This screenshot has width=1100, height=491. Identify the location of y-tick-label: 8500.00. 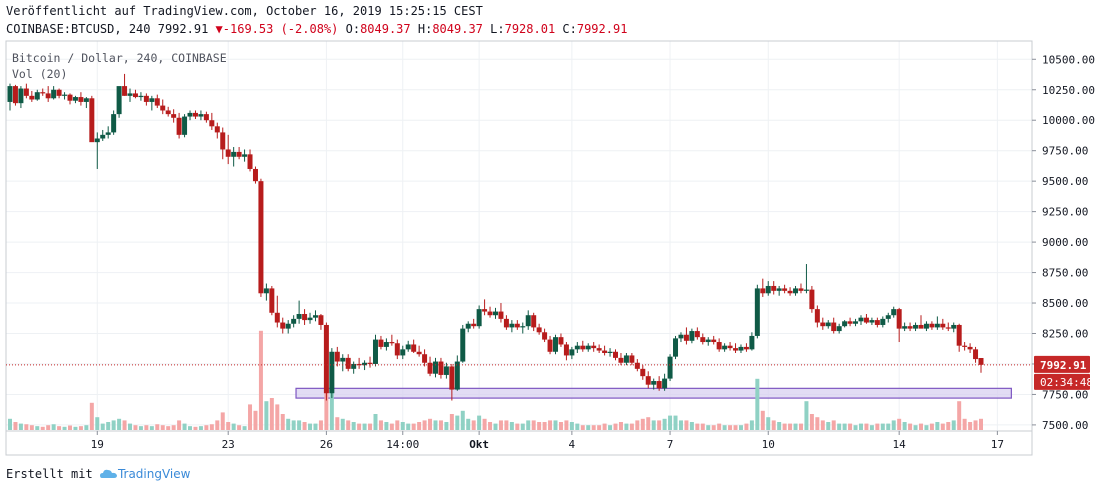
(1065, 303).